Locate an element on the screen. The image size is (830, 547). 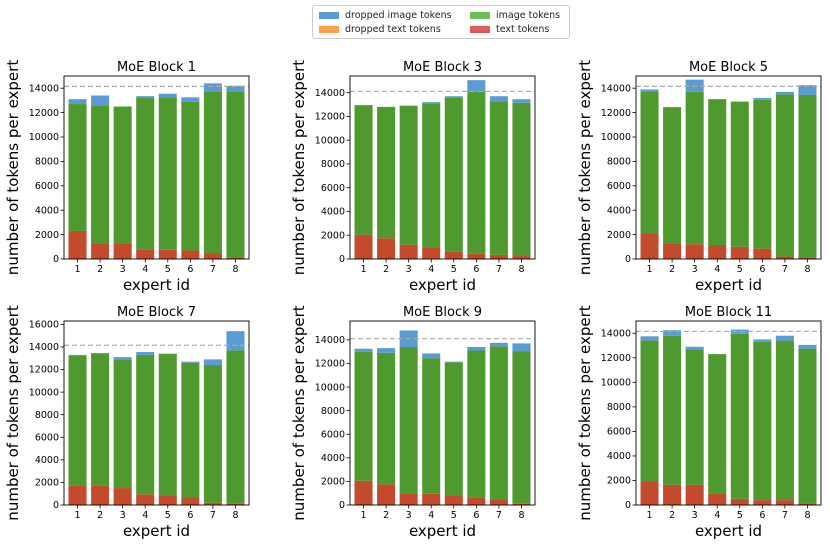
x-tick-label: 4 is located at coordinates (717, 269).